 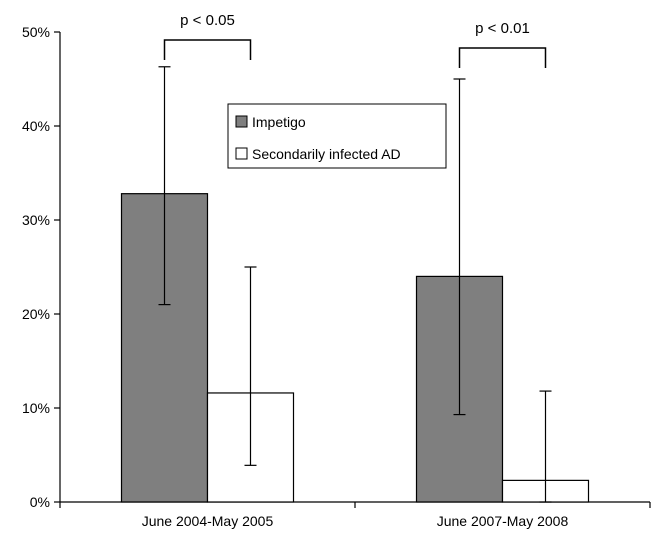 I want to click on legend-box, so click(x=337, y=136).